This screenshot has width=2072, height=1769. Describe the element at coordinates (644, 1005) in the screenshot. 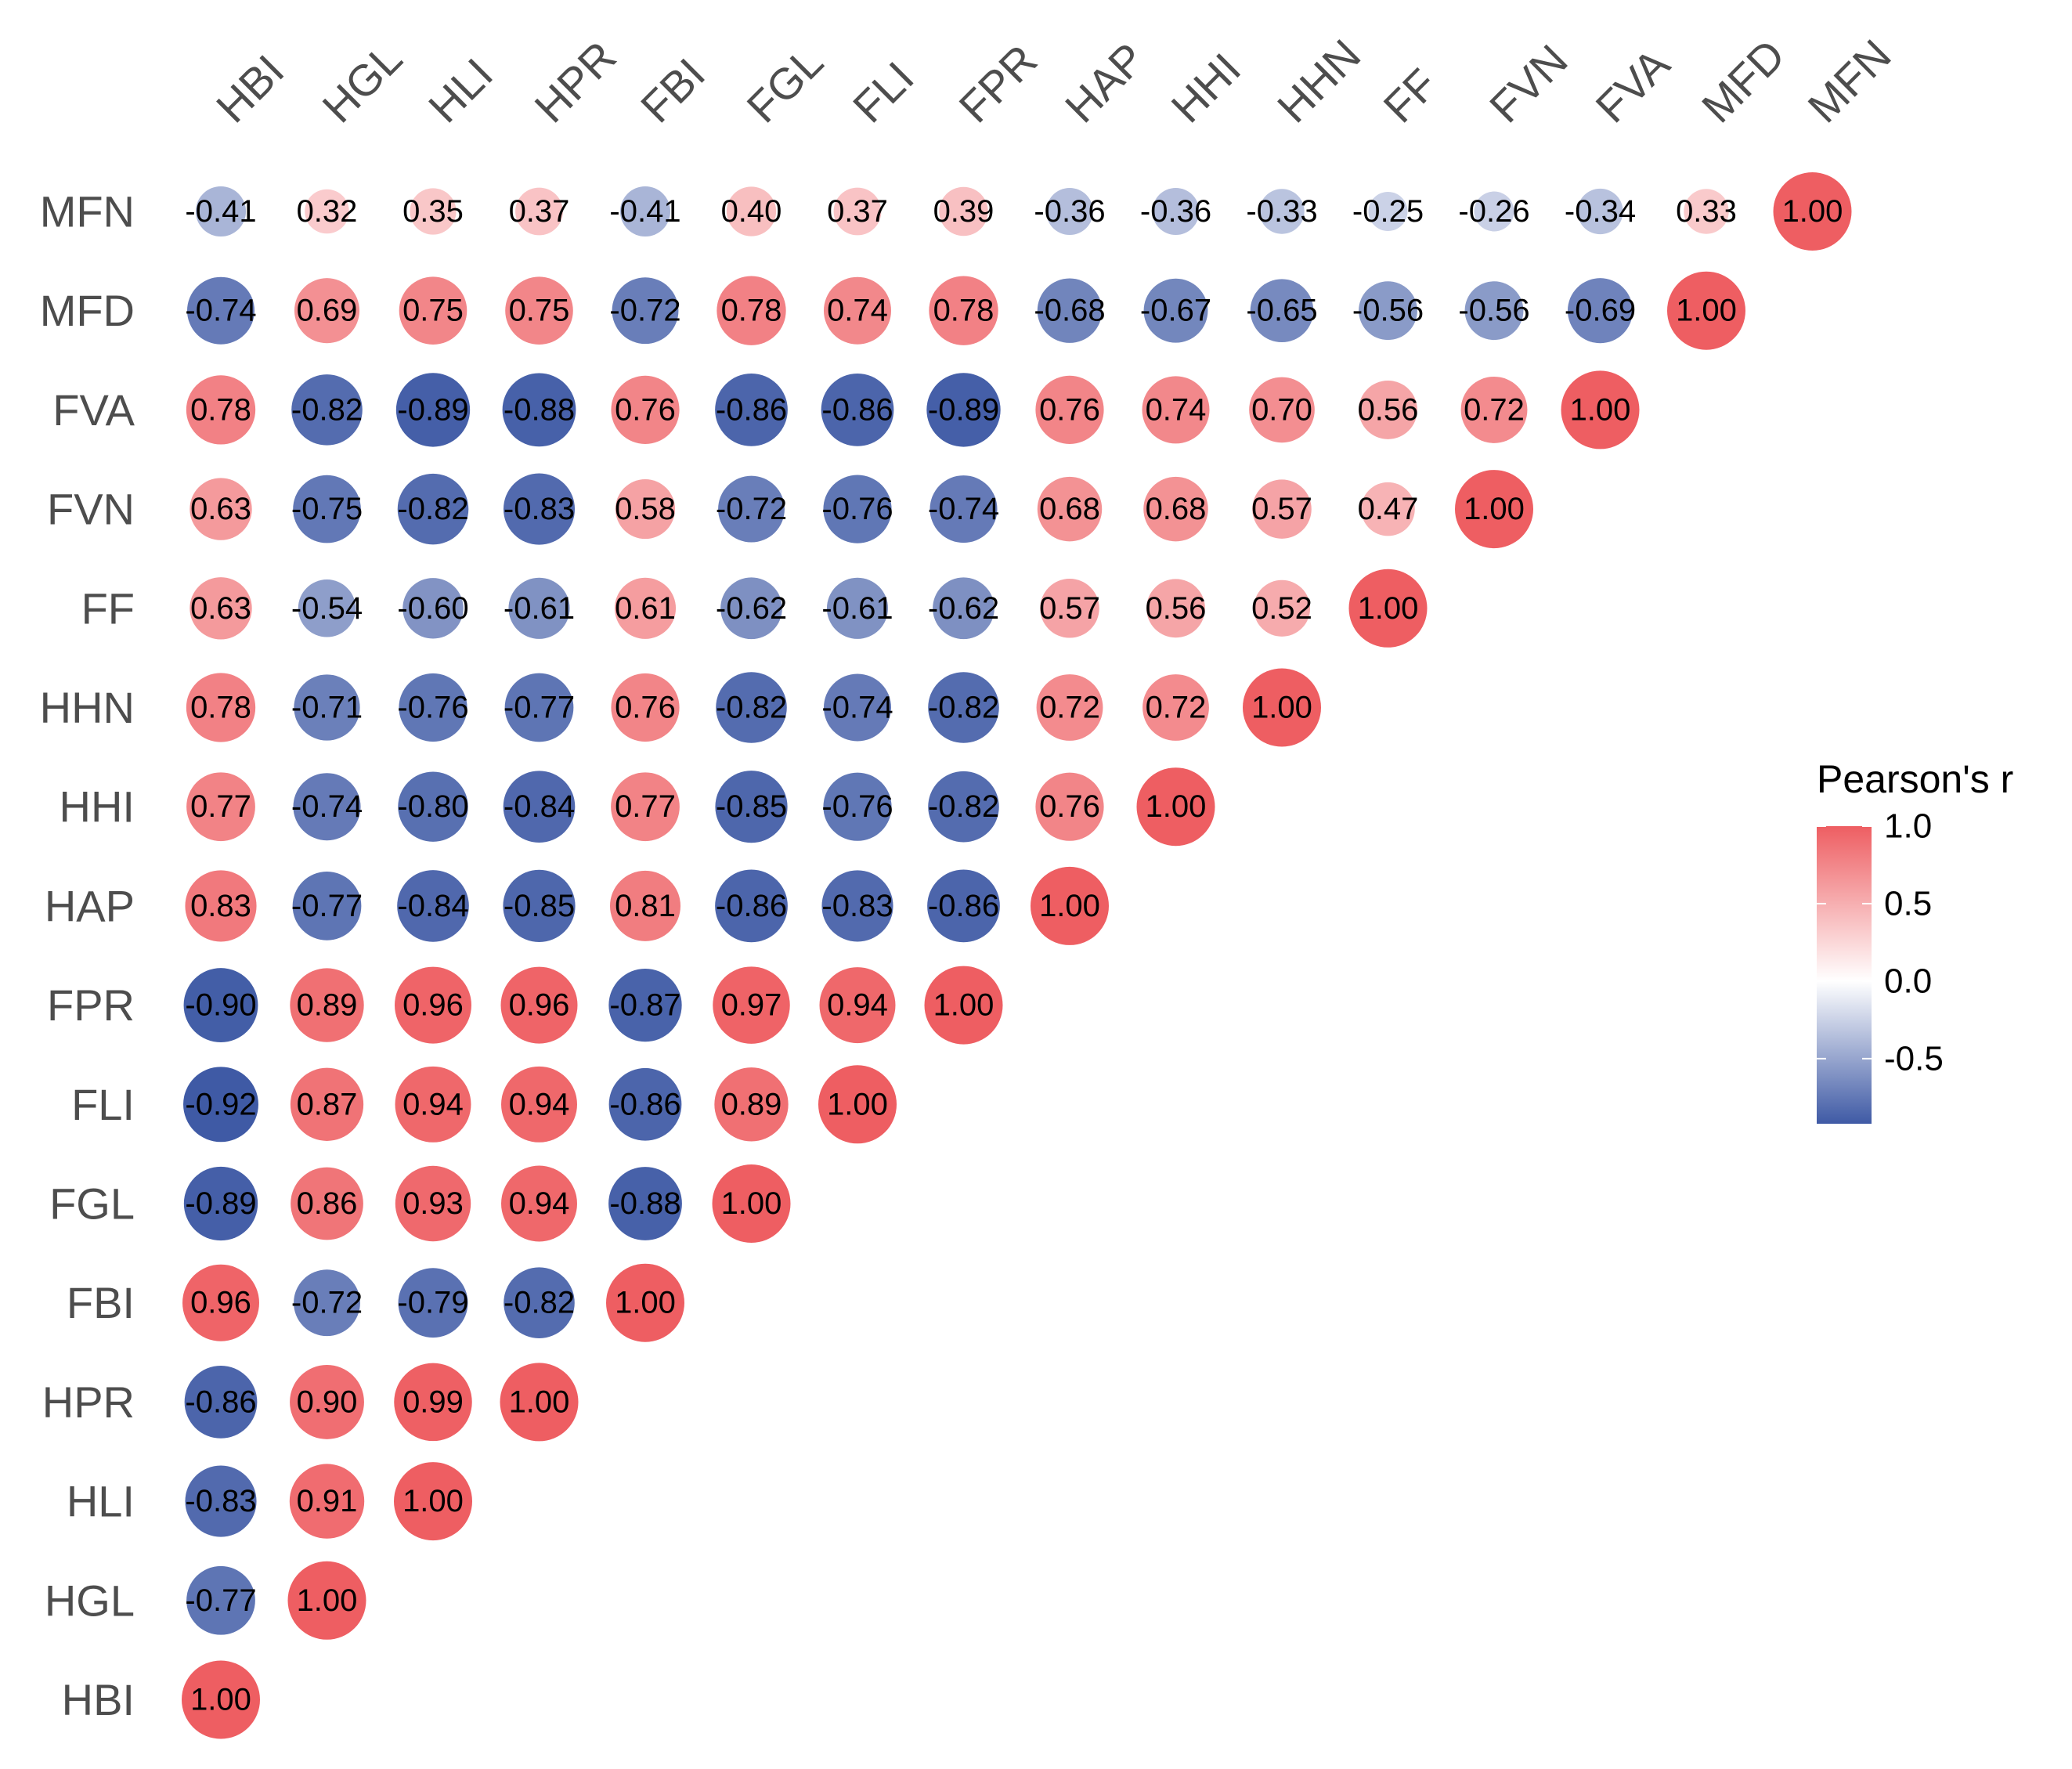

I see `correlation-value-label: -0.87` at that location.